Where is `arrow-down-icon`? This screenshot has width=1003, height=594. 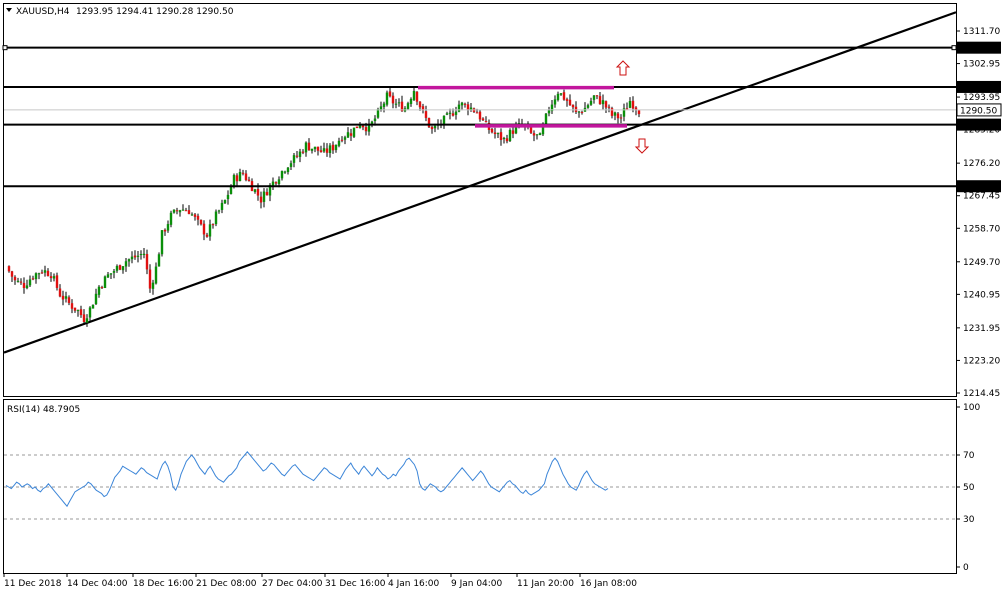 arrow-down-icon is located at coordinates (642, 146).